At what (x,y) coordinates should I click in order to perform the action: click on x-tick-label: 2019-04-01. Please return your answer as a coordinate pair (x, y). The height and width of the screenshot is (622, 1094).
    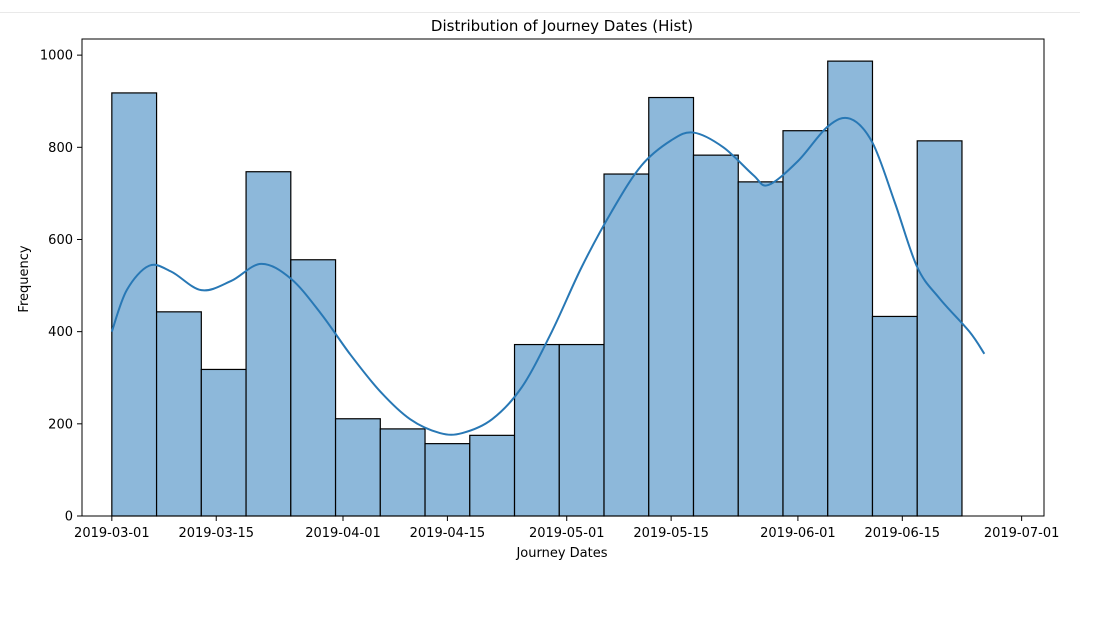
    Looking at the image, I should click on (343, 533).